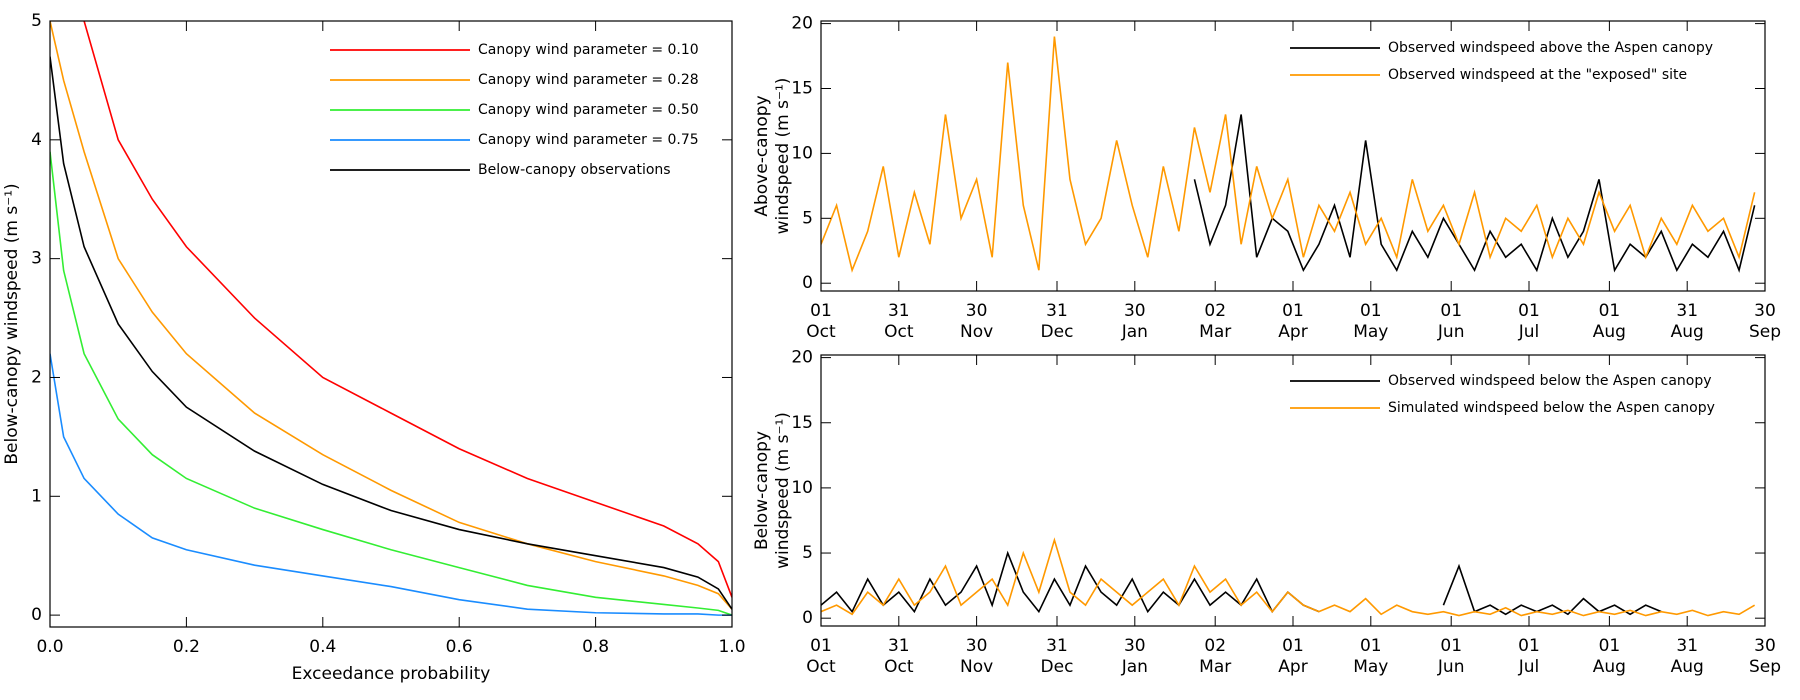 The image size is (1800, 700). Describe the element at coordinates (588, 50) in the screenshot. I see `legend-label: Canopy wind parameter = 0.10` at that location.